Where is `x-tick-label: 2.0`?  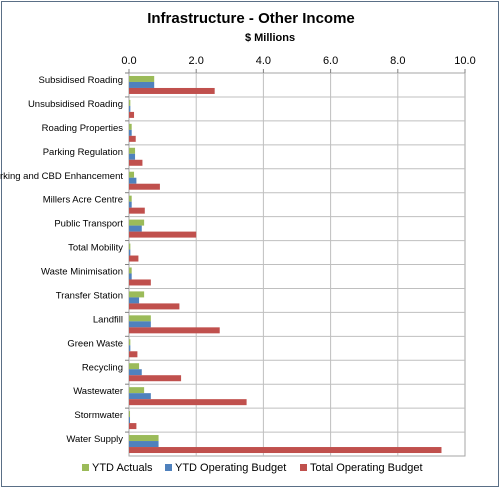 x-tick-label: 2.0 is located at coordinates (196, 61).